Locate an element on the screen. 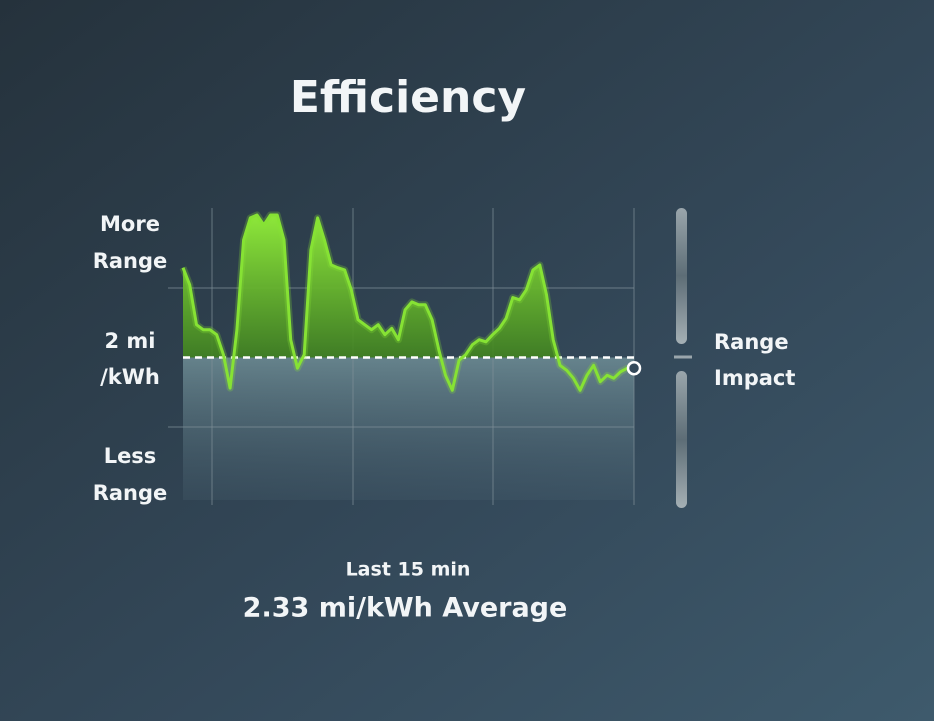 Image resolution: width=934 pixels, height=721 pixels. title: Efficiency is located at coordinates (408, 97).